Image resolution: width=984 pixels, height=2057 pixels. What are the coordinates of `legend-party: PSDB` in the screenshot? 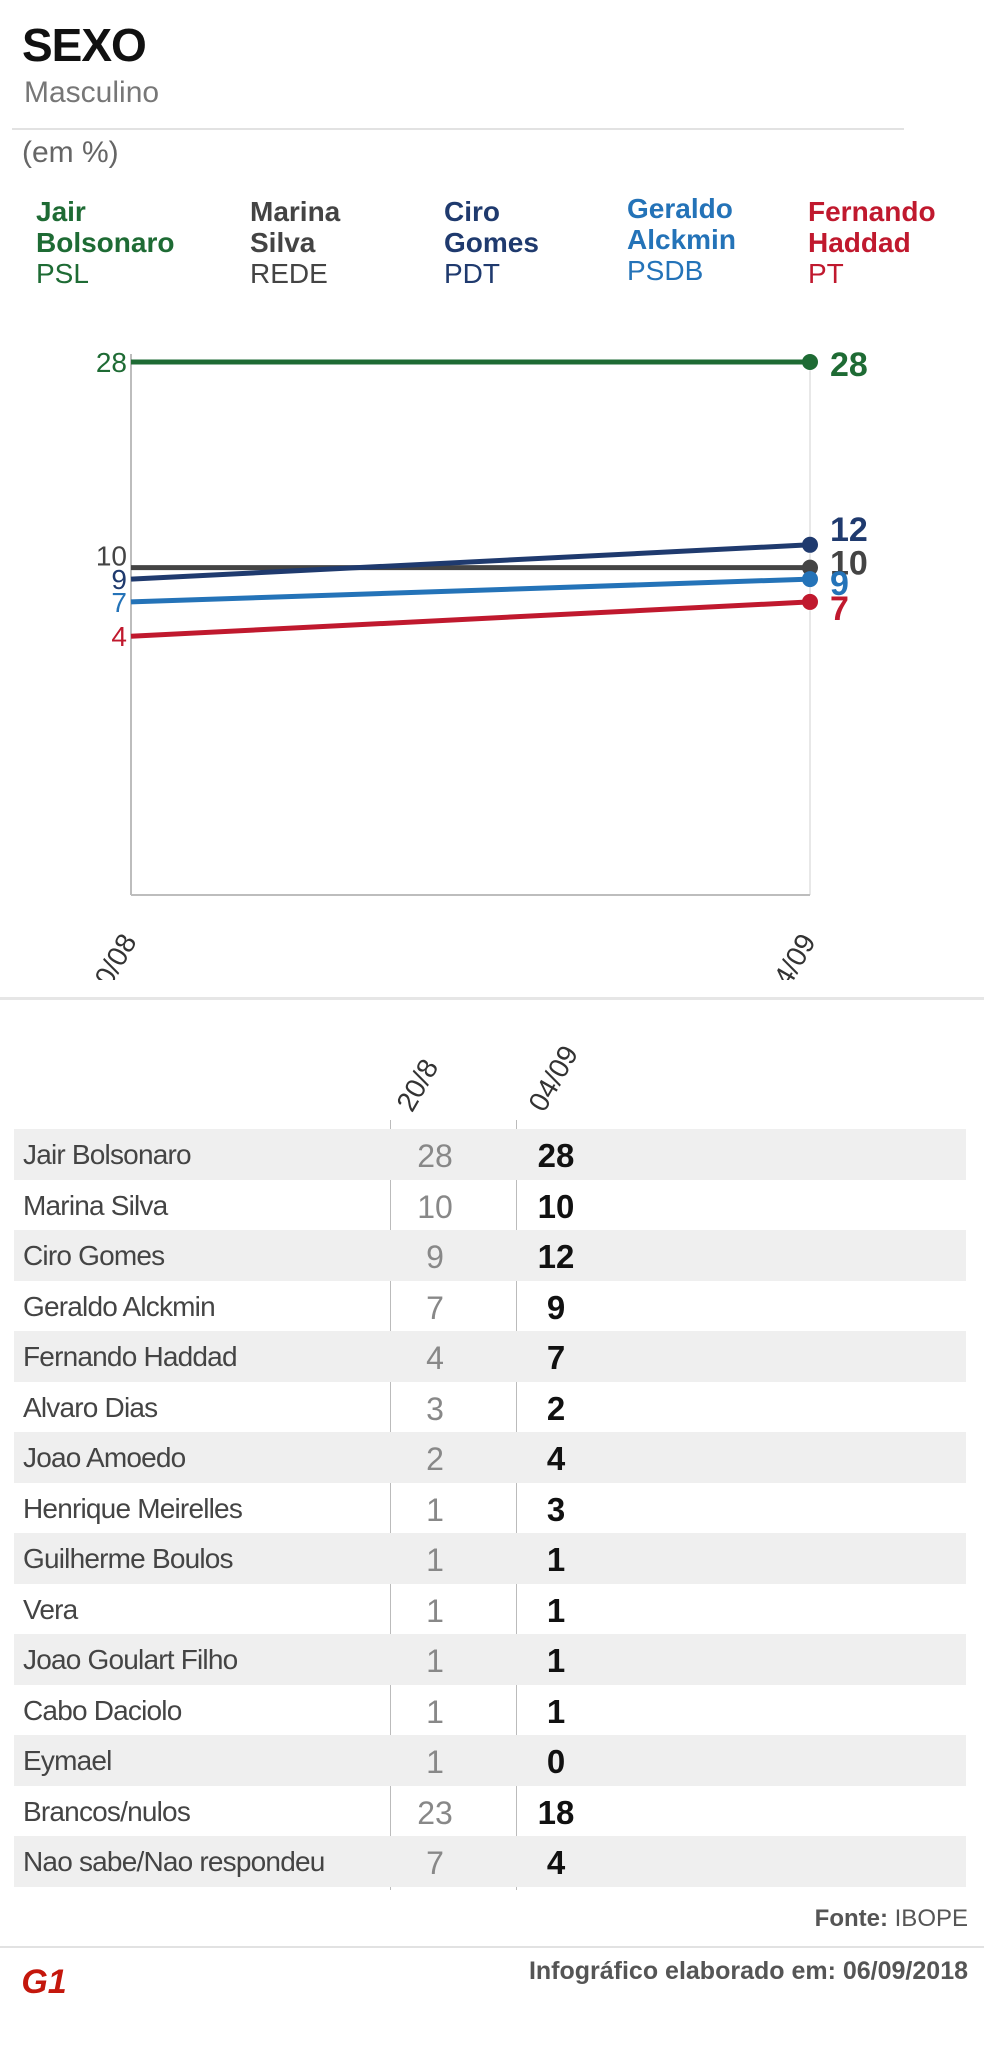 It's located at (665, 270).